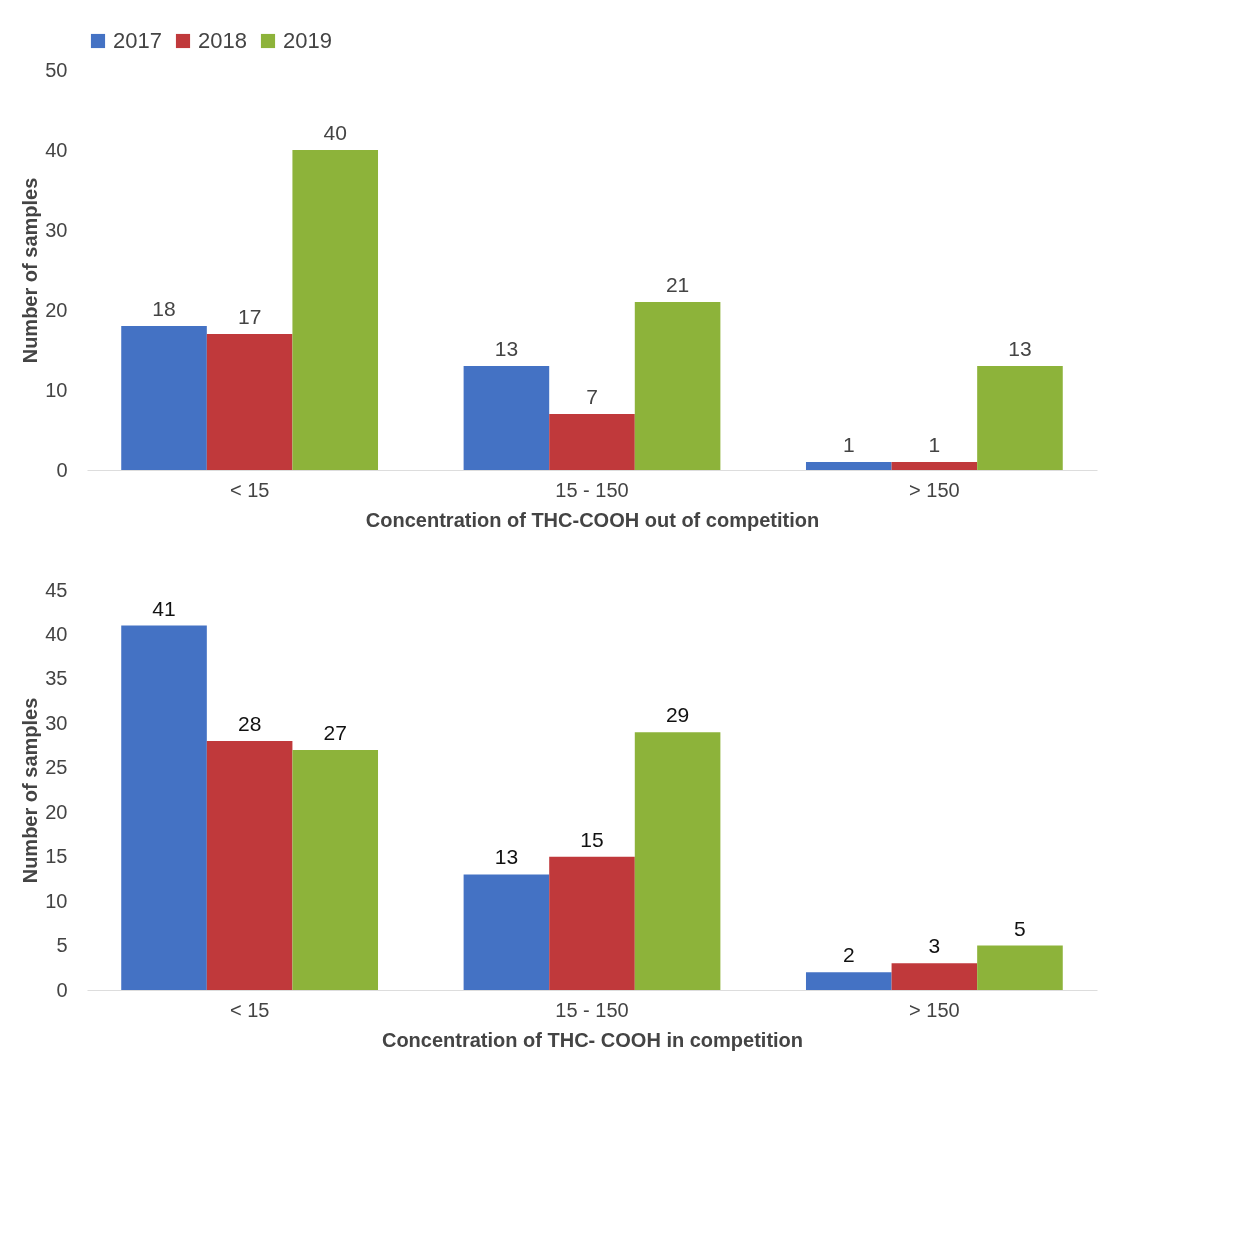 The image size is (1246, 1258). I want to click on y-tick-label: 5, so click(62, 945).